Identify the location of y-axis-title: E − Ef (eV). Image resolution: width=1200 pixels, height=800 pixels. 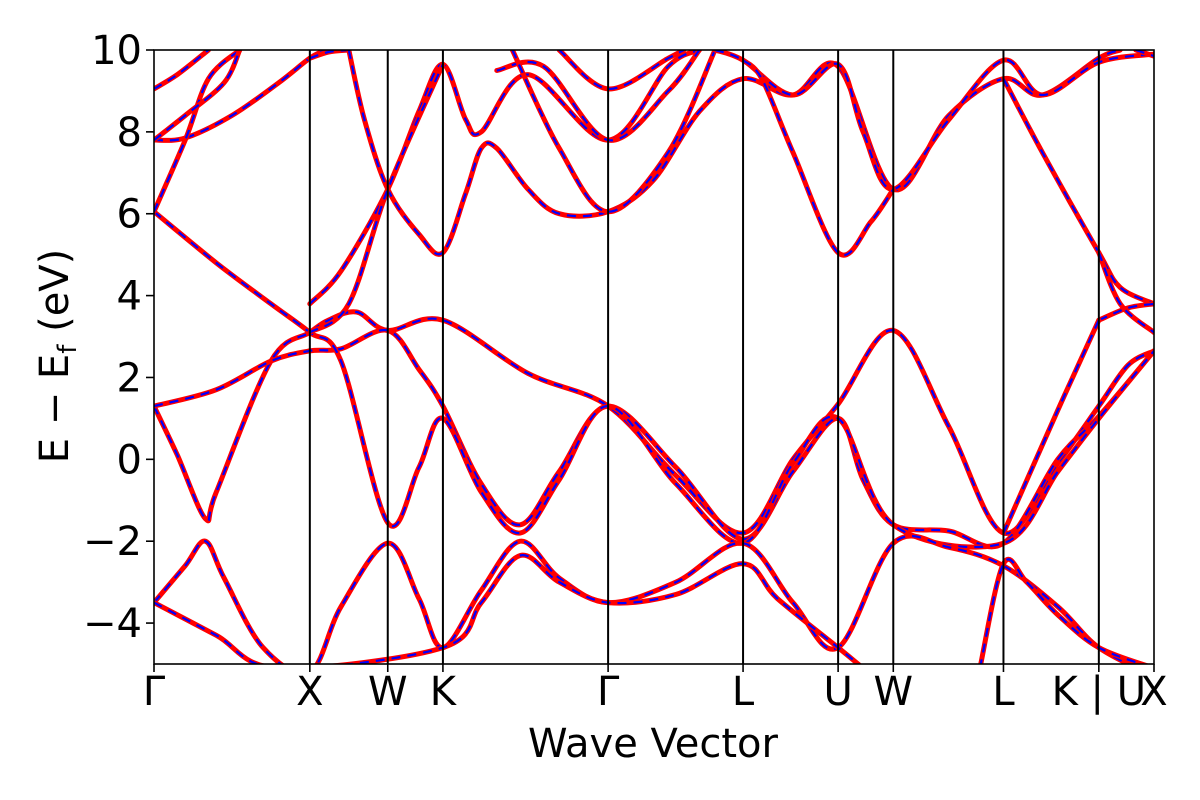
(57, 356).